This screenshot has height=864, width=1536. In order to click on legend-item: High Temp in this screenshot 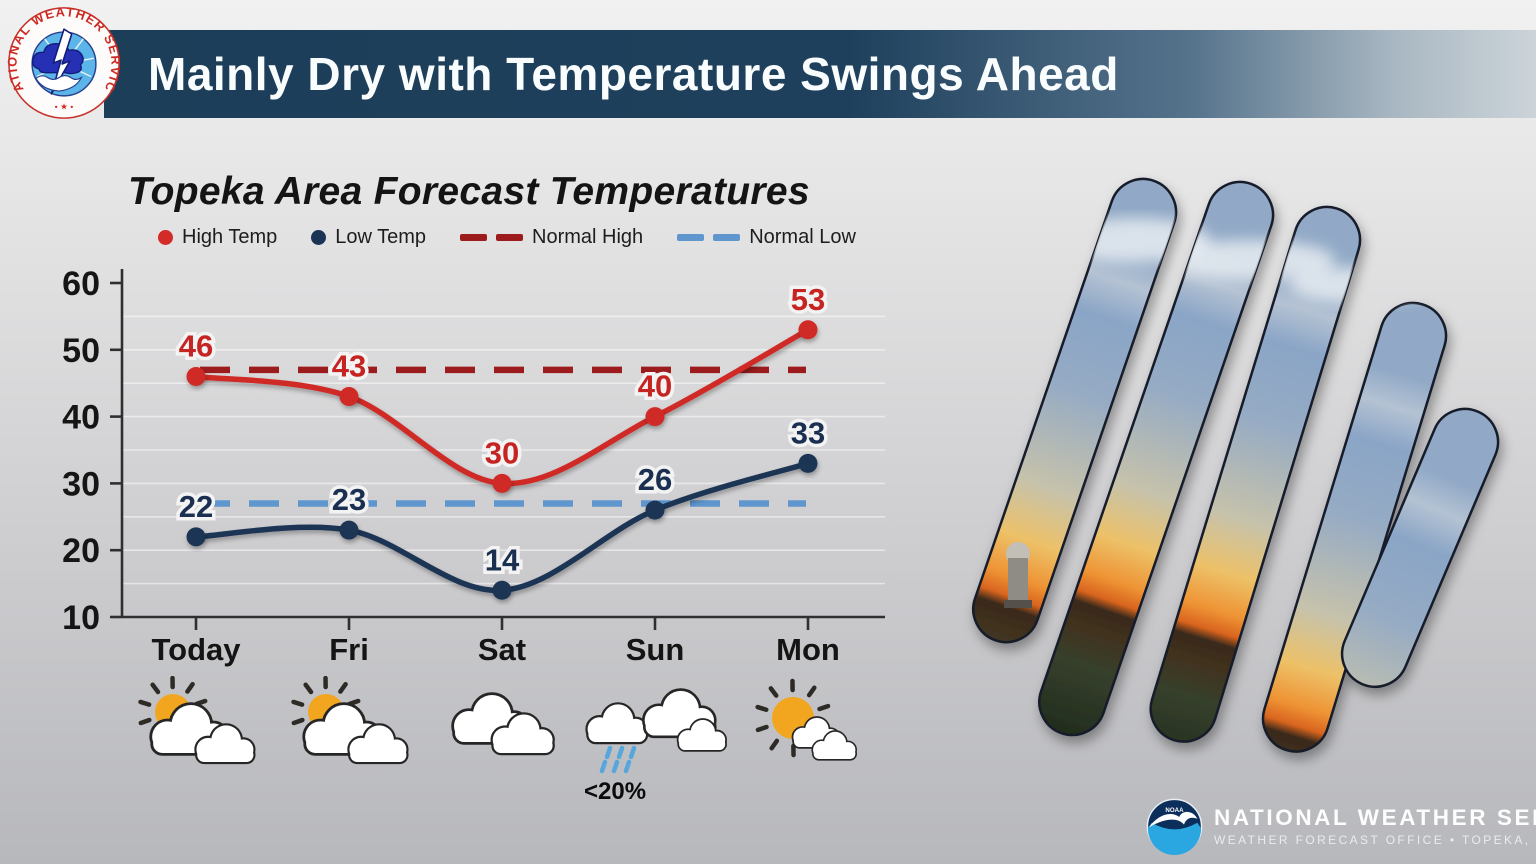, I will do `click(217, 237)`.